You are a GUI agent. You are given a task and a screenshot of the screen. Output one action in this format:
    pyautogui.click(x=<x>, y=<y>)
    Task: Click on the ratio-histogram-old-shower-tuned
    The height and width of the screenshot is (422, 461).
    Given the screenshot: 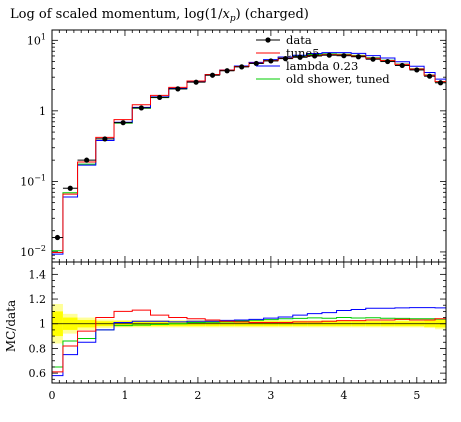 What is the action you would take?
    pyautogui.click(x=249, y=342)
    